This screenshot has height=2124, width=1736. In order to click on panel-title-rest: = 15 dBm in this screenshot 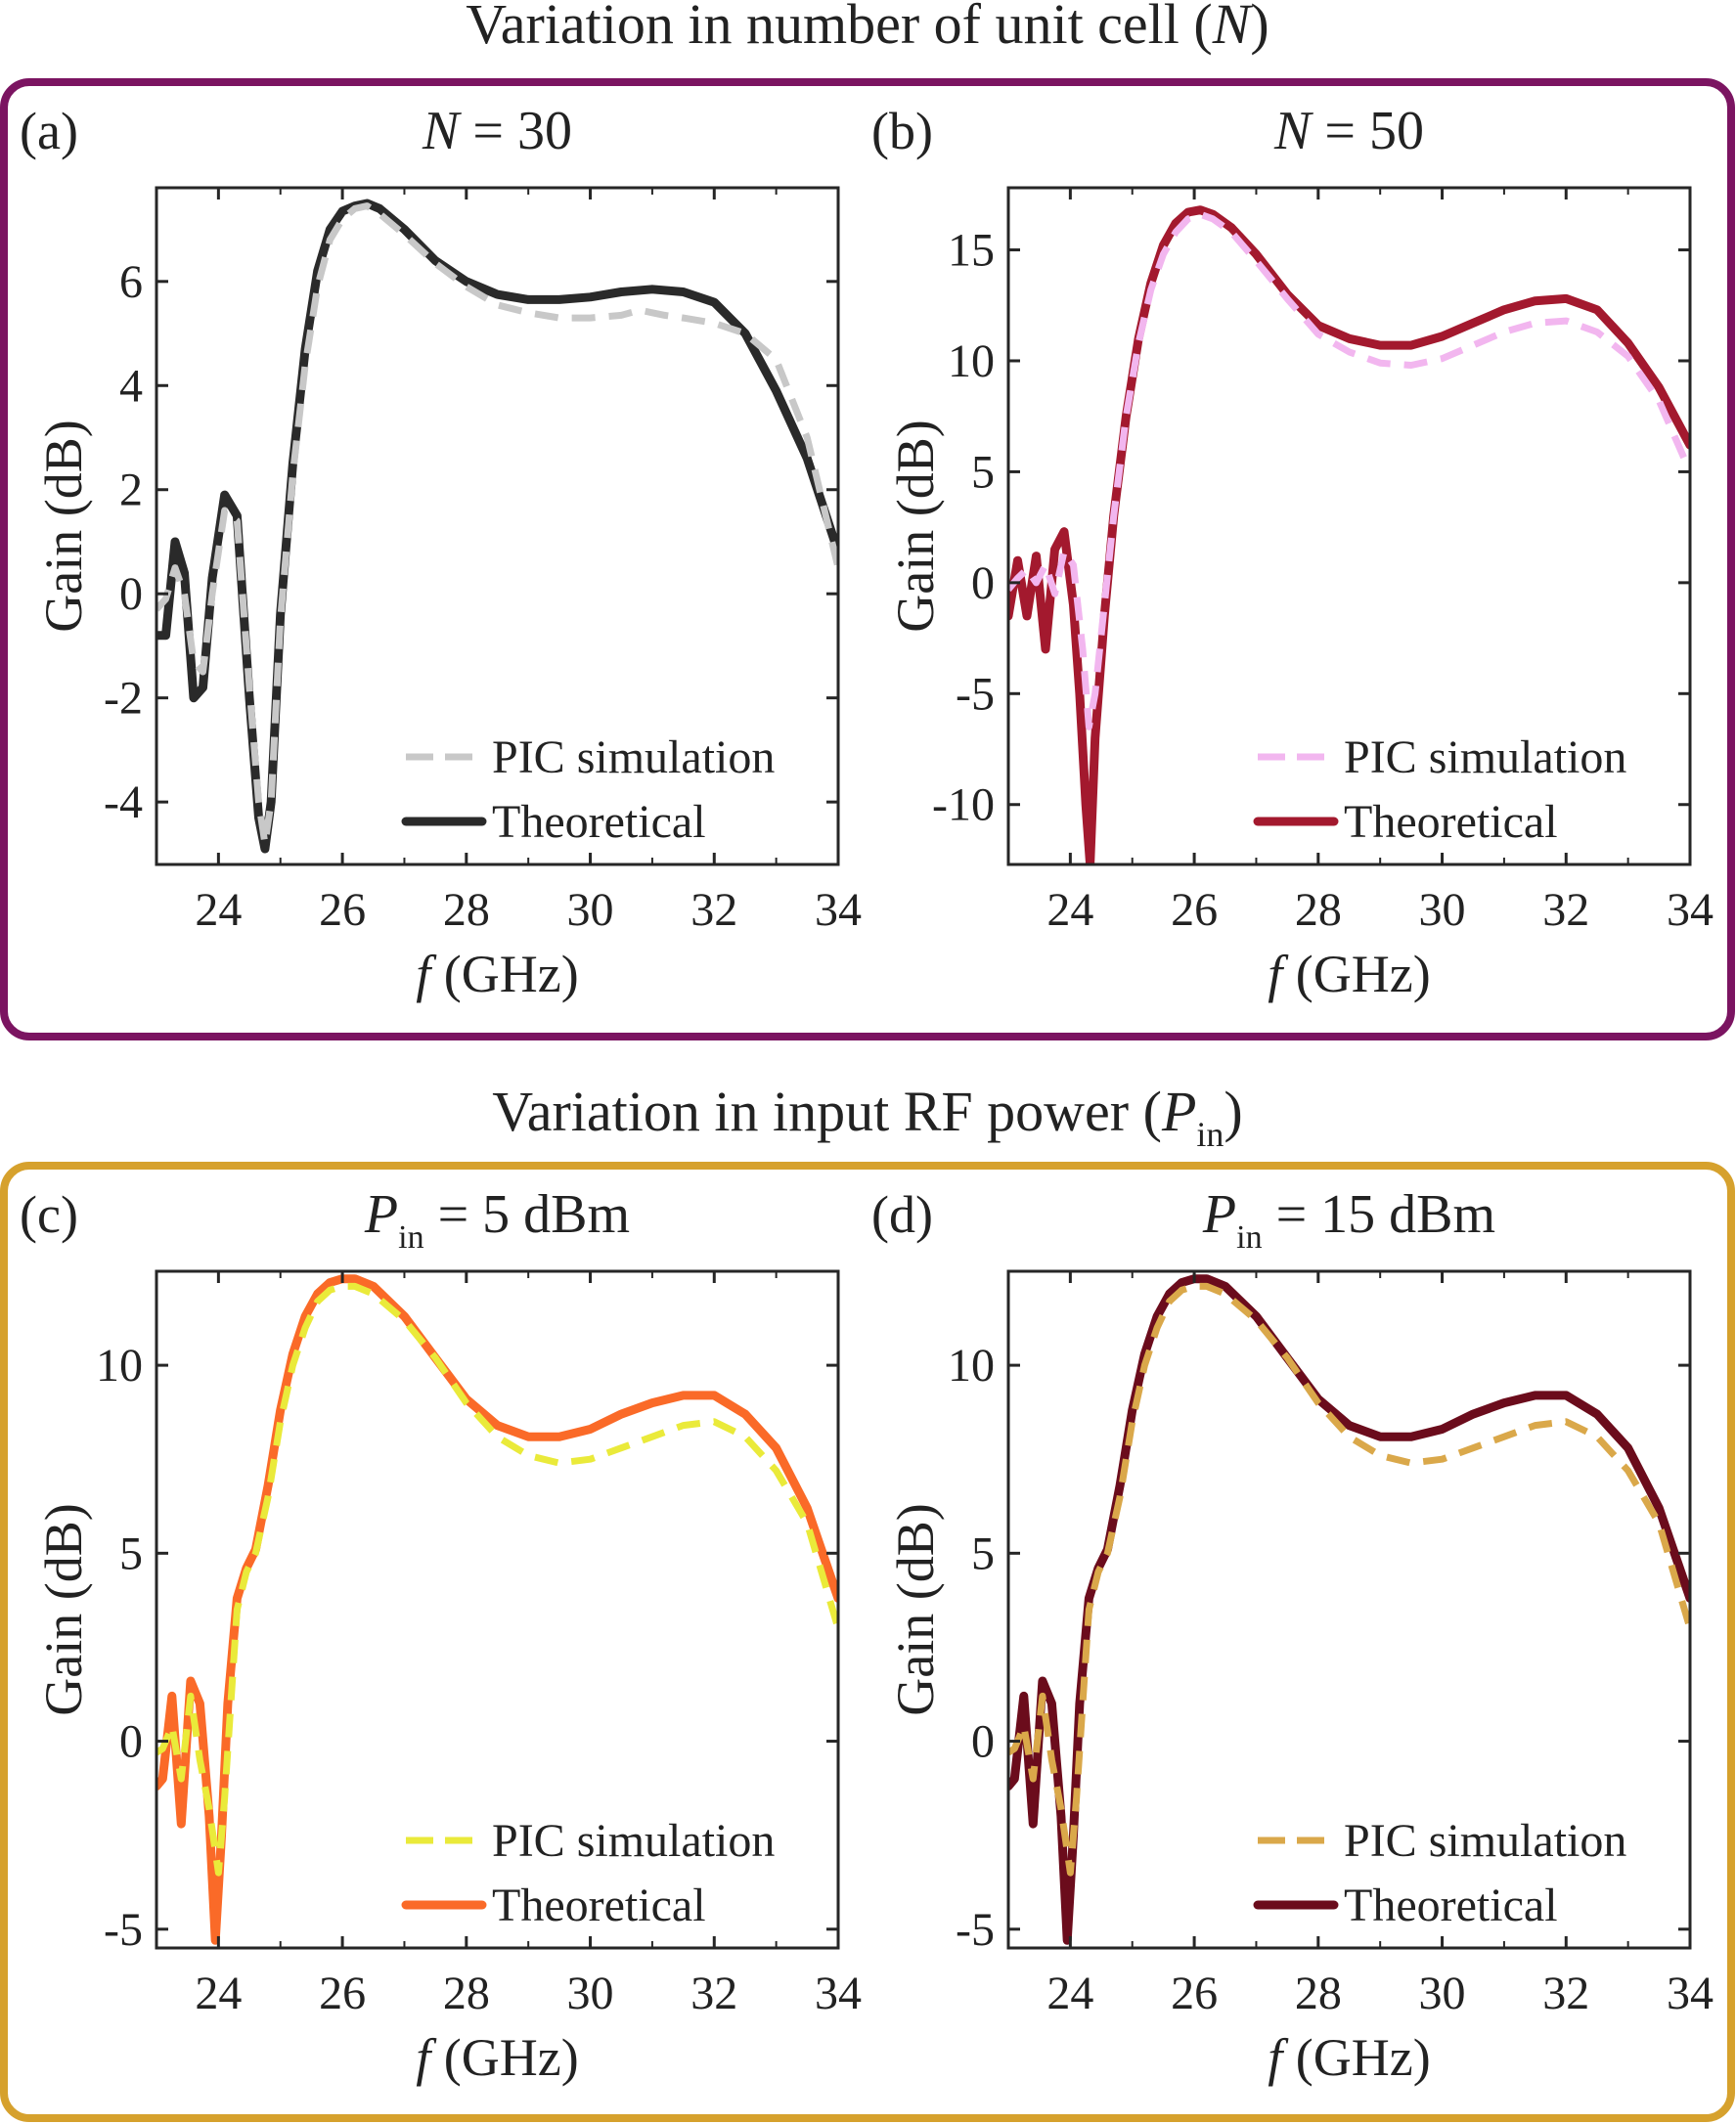, I will do `click(1380, 1214)`.